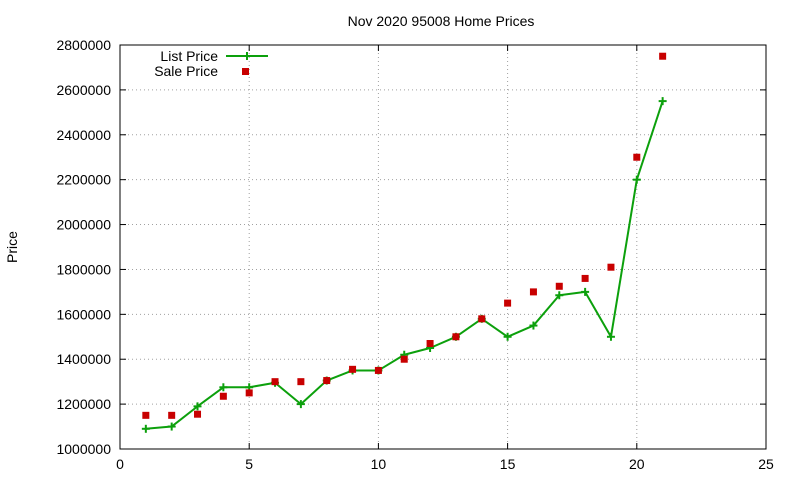 The image size is (800, 480). I want to click on legend: List Price Sale Price, so click(211, 63).